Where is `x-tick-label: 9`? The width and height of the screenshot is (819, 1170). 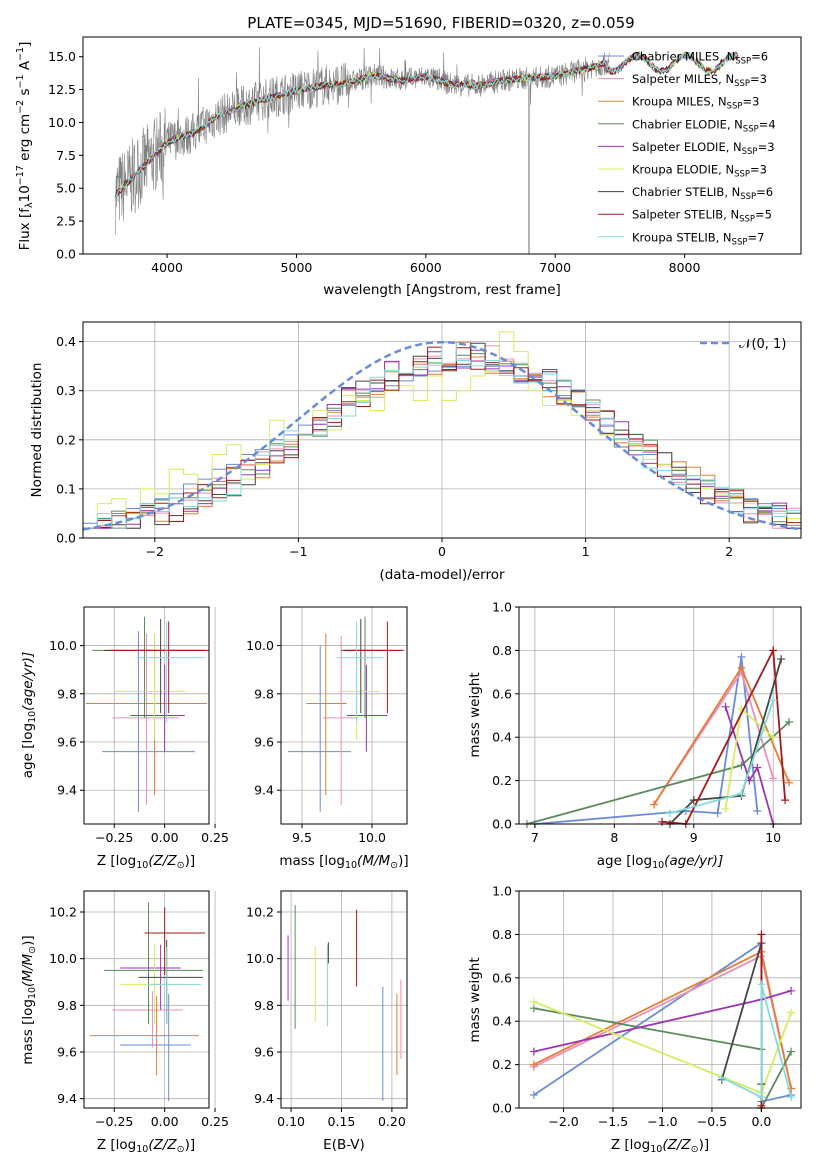 x-tick-label: 9 is located at coordinates (694, 837).